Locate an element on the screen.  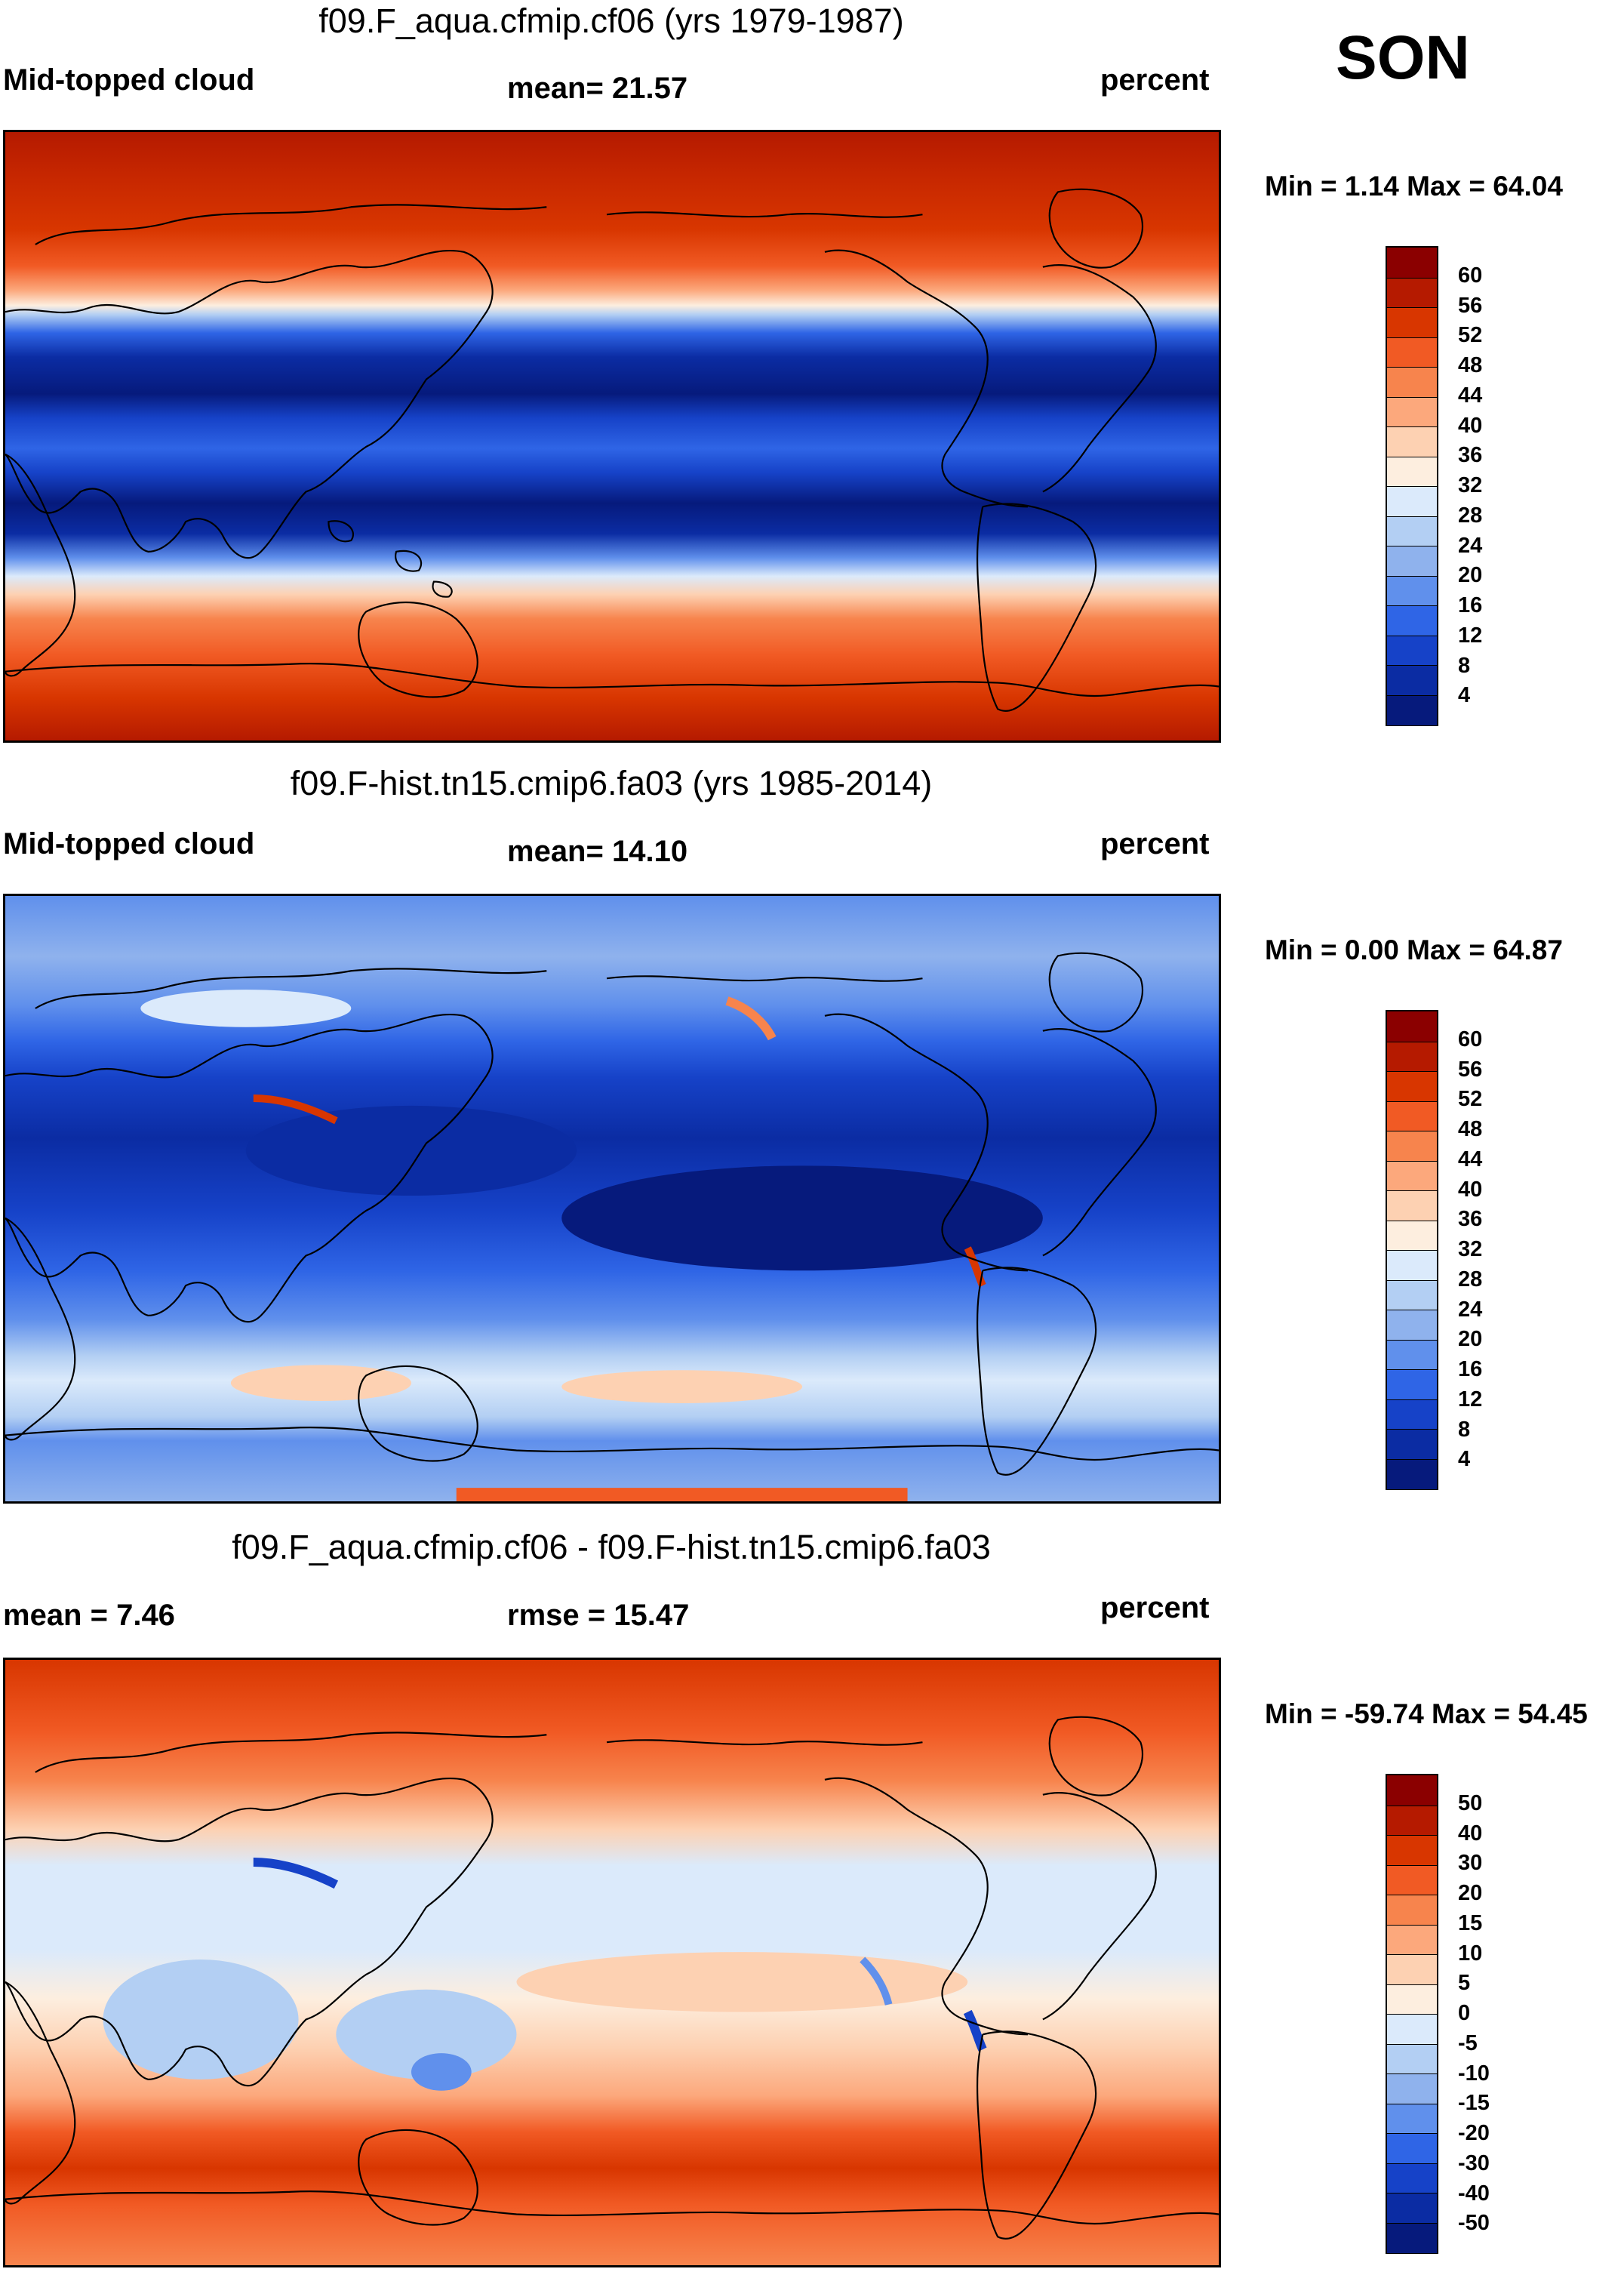
coastline-north-america-east is located at coordinates (1099, 1906).